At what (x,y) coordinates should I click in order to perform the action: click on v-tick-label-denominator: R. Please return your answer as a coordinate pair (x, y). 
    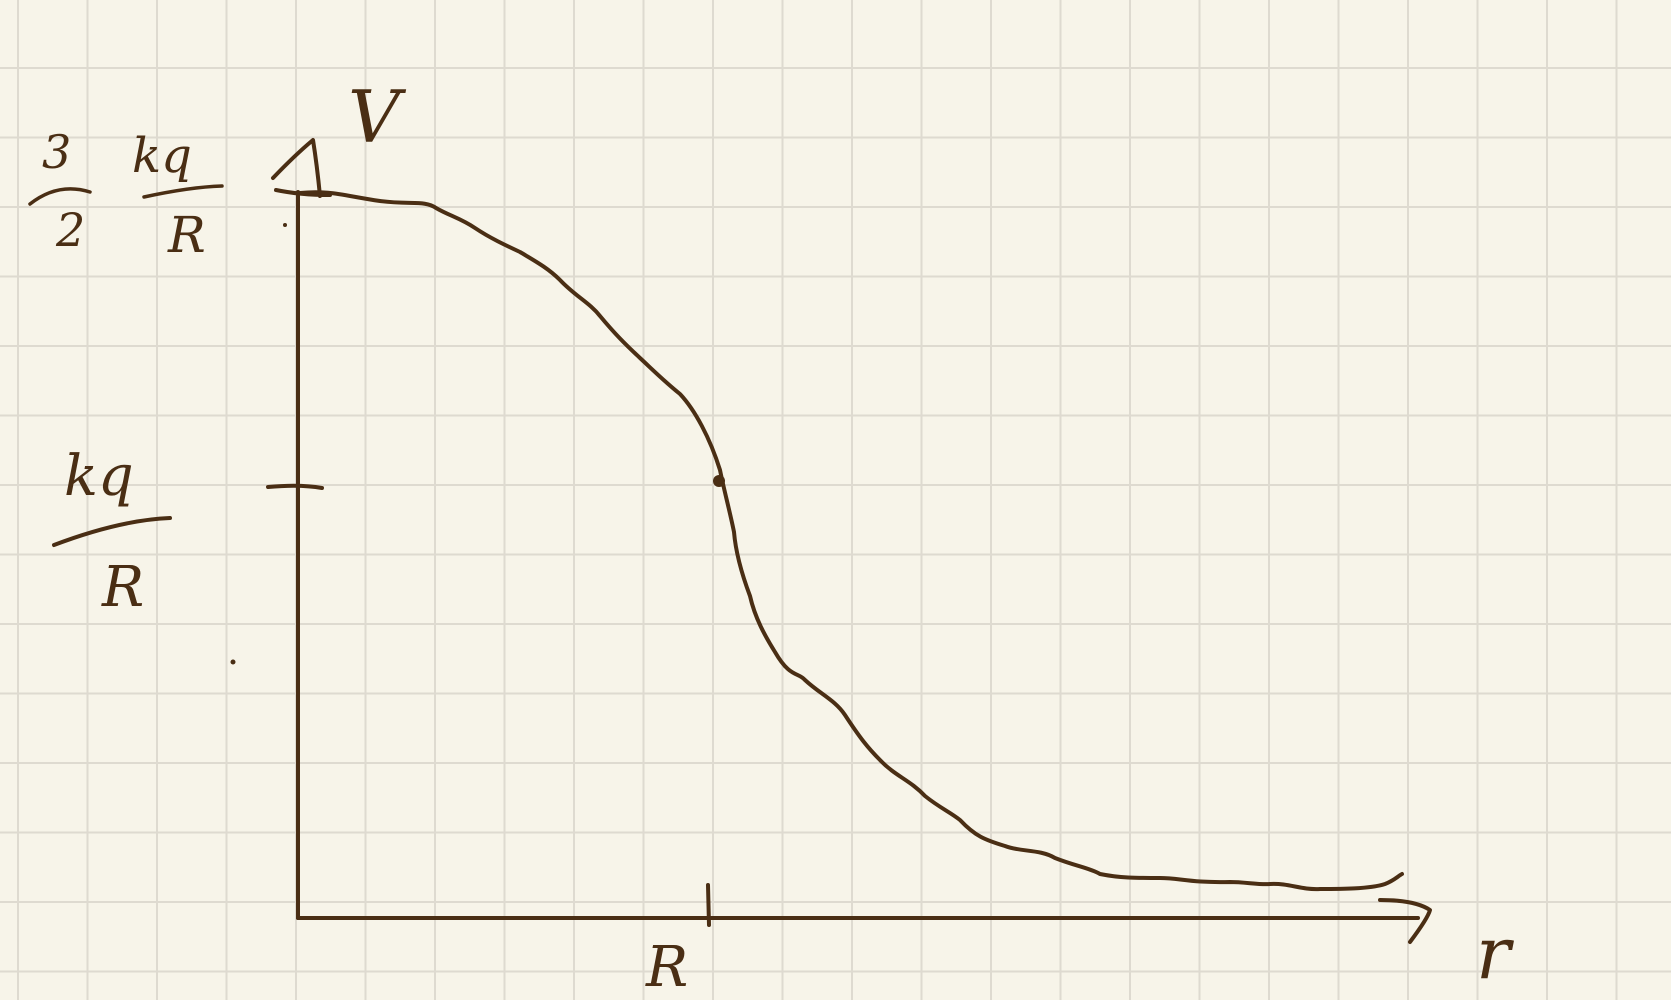
    Looking at the image, I should click on (122, 587).